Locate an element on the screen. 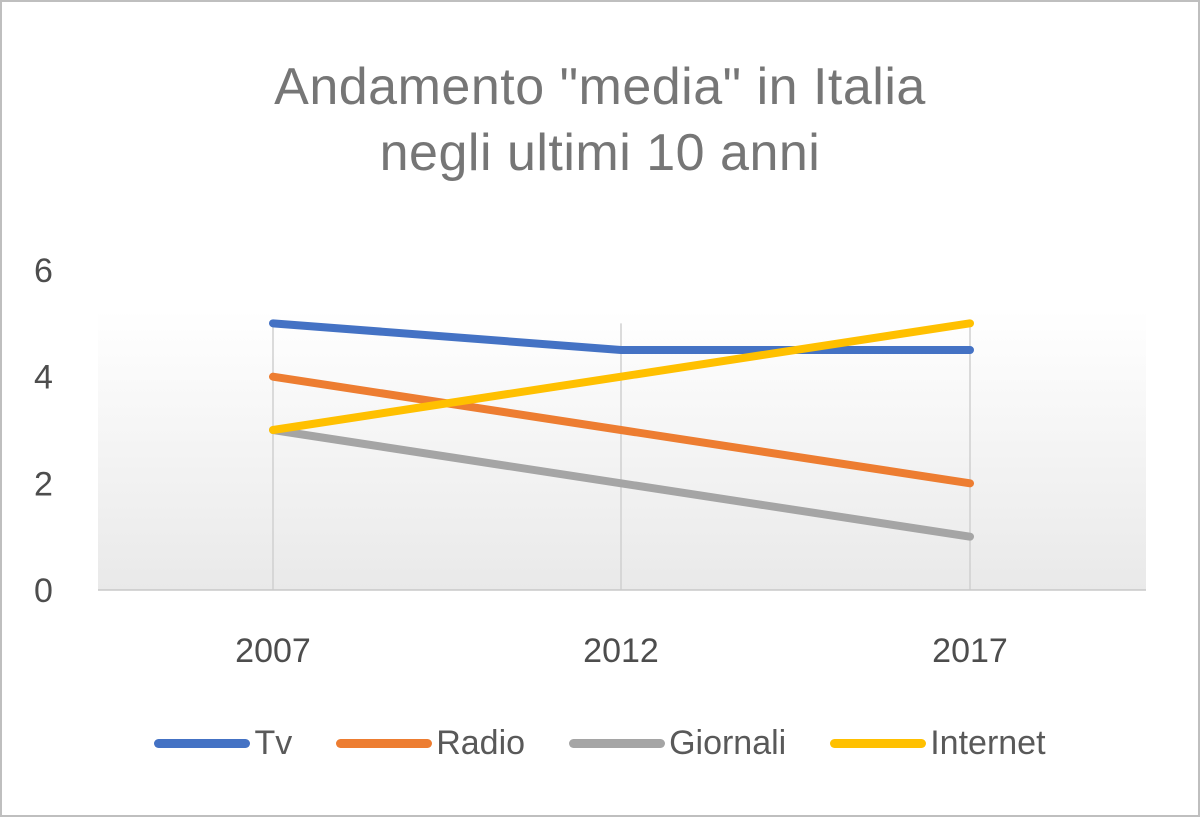 The image size is (1200, 817). legend-item-giornali: Giornali is located at coordinates (677, 743).